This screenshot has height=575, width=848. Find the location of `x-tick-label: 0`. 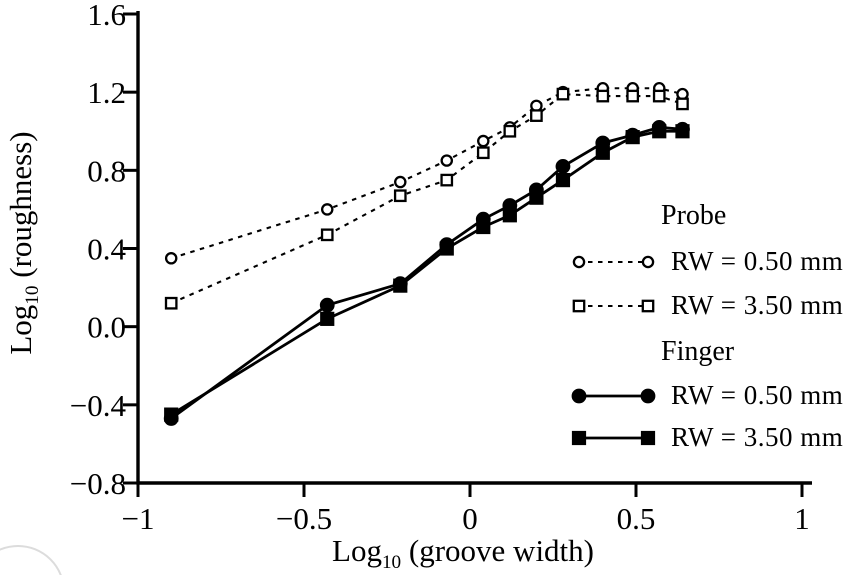

x-tick-label: 0 is located at coordinates (470, 518).